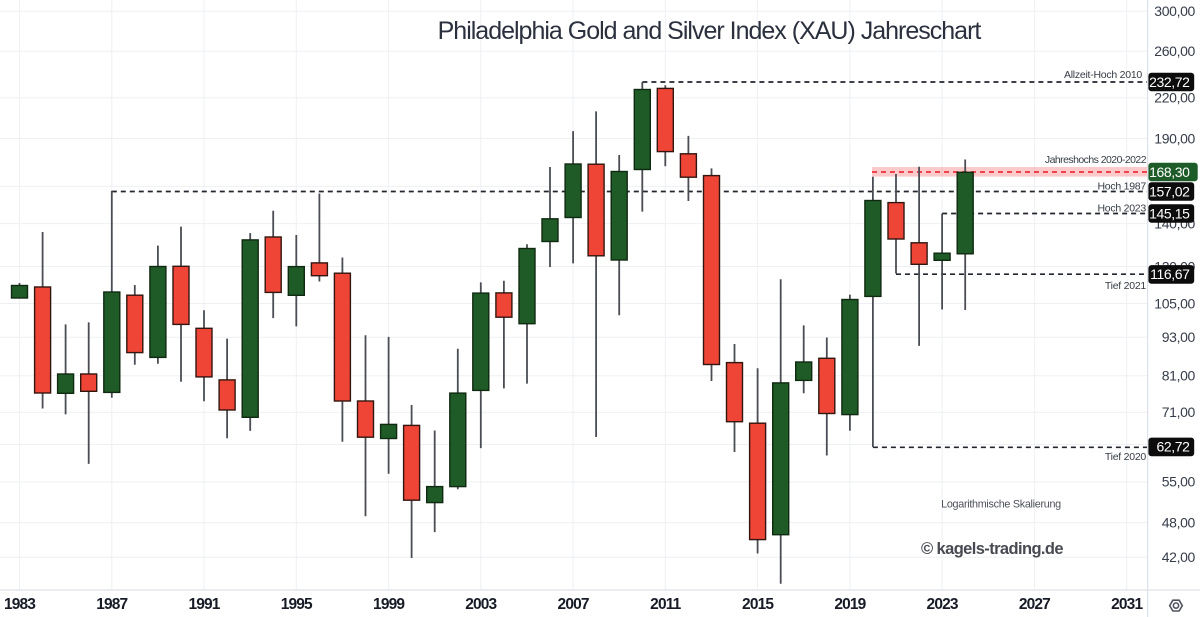 The image size is (1200, 617). What do you see at coordinates (1169, 82) in the screenshot?
I see `svg-text: 232,72` at bounding box center [1169, 82].